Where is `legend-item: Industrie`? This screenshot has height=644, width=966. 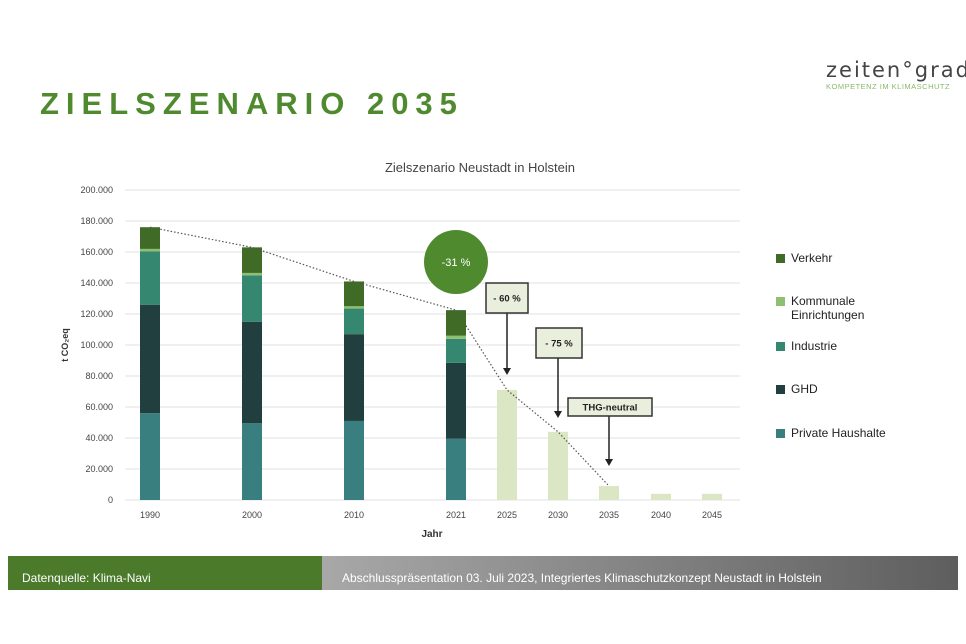 legend-item: Industrie is located at coordinates (806, 346).